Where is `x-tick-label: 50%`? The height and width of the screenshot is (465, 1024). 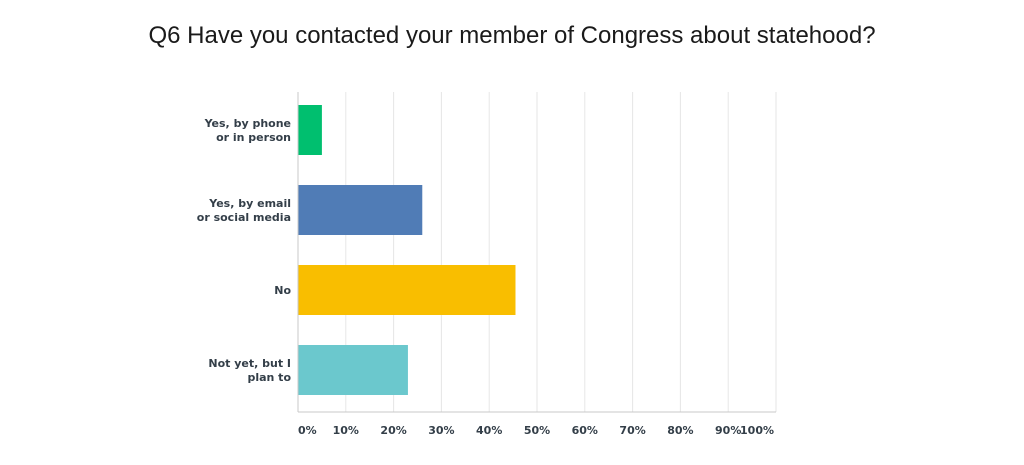 x-tick-label: 50% is located at coordinates (537, 430).